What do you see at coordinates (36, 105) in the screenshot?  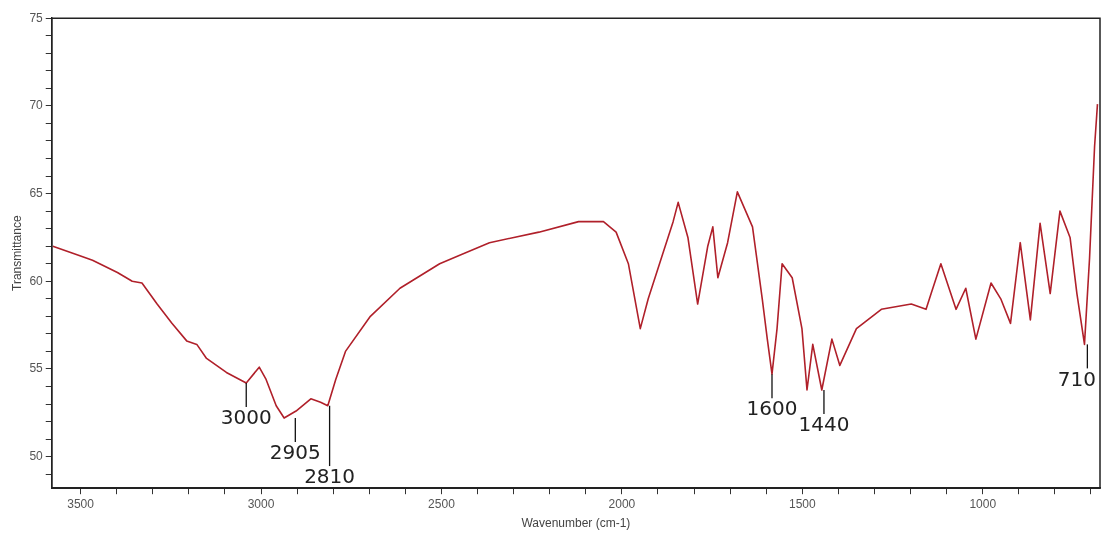 I see `y-tick-label: 70` at bounding box center [36, 105].